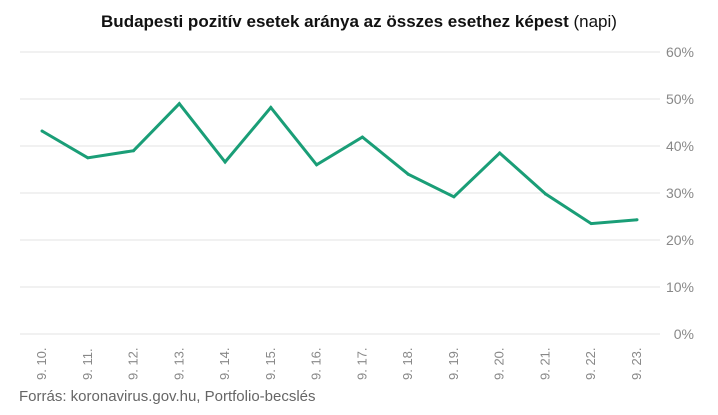  I want to click on y-tick-label: 0%, so click(684, 334).